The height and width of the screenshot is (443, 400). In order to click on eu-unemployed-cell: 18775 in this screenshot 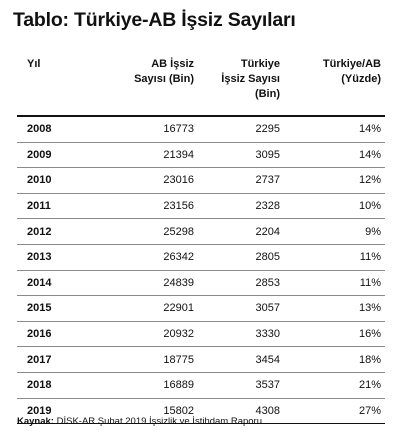, I will do `click(150, 359)`.